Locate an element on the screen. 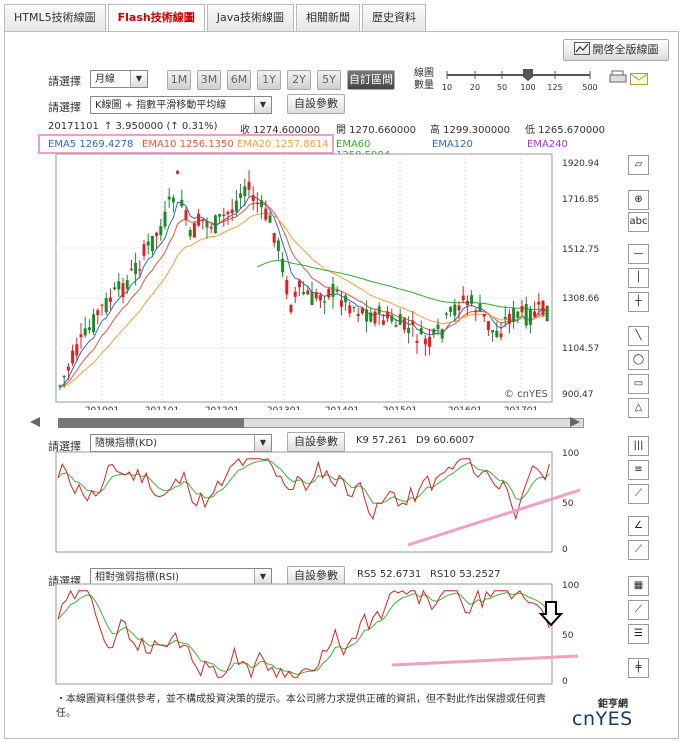  tab-history-data: 歷史資料 is located at coordinates (393, 17).